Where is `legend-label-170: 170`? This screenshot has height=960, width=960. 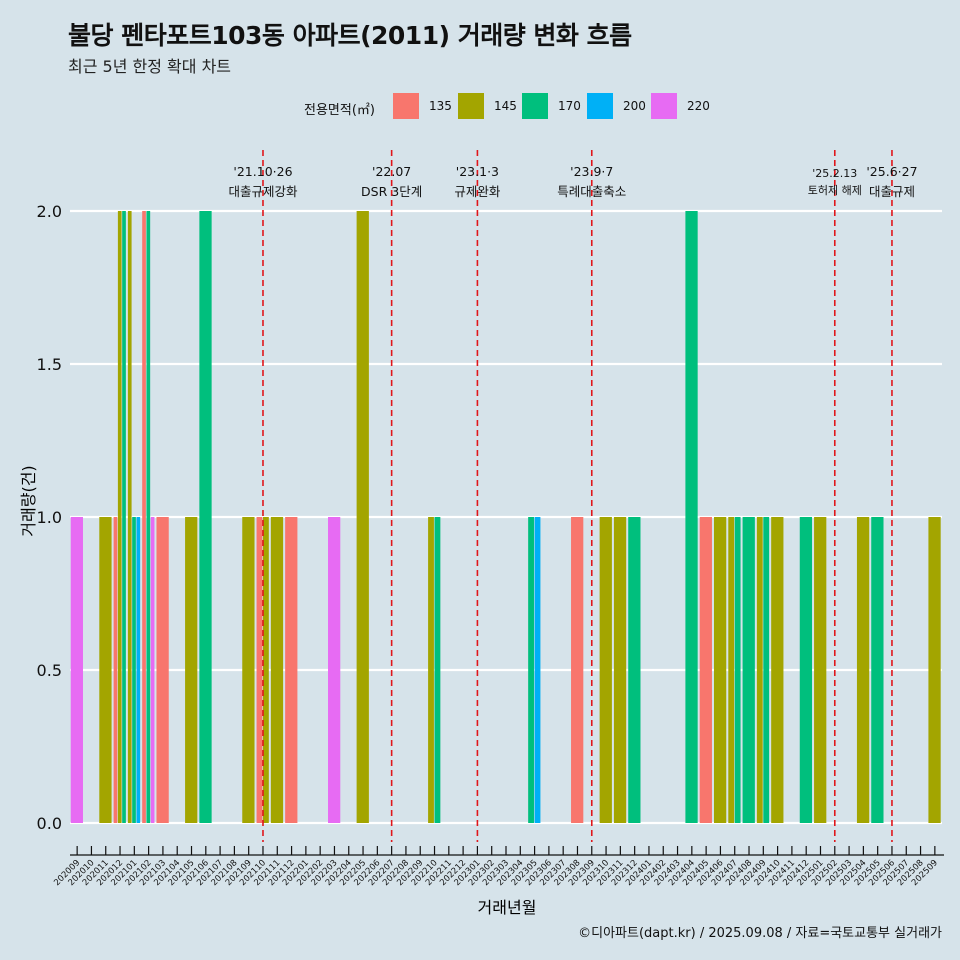 legend-label-170: 170 is located at coordinates (569, 106).